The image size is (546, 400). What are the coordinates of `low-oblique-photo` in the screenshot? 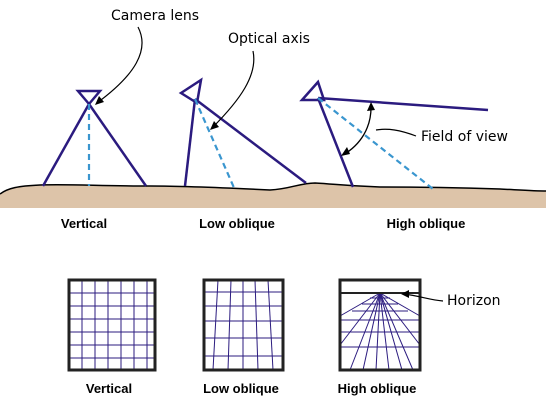 It's located at (243, 325).